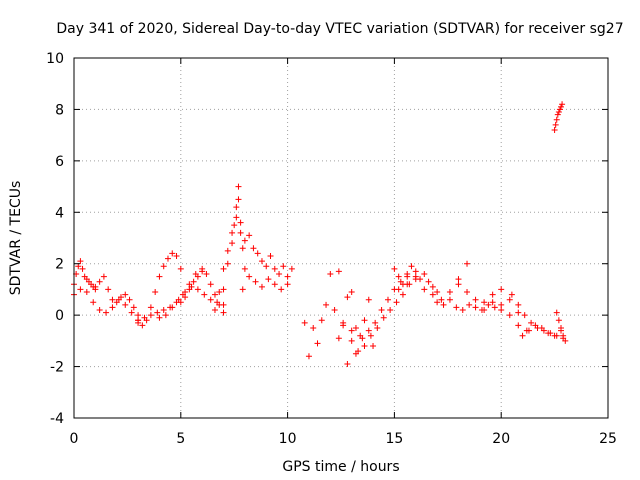 The image size is (640, 480). I want to click on series-t13-15b, so click(381, 307).